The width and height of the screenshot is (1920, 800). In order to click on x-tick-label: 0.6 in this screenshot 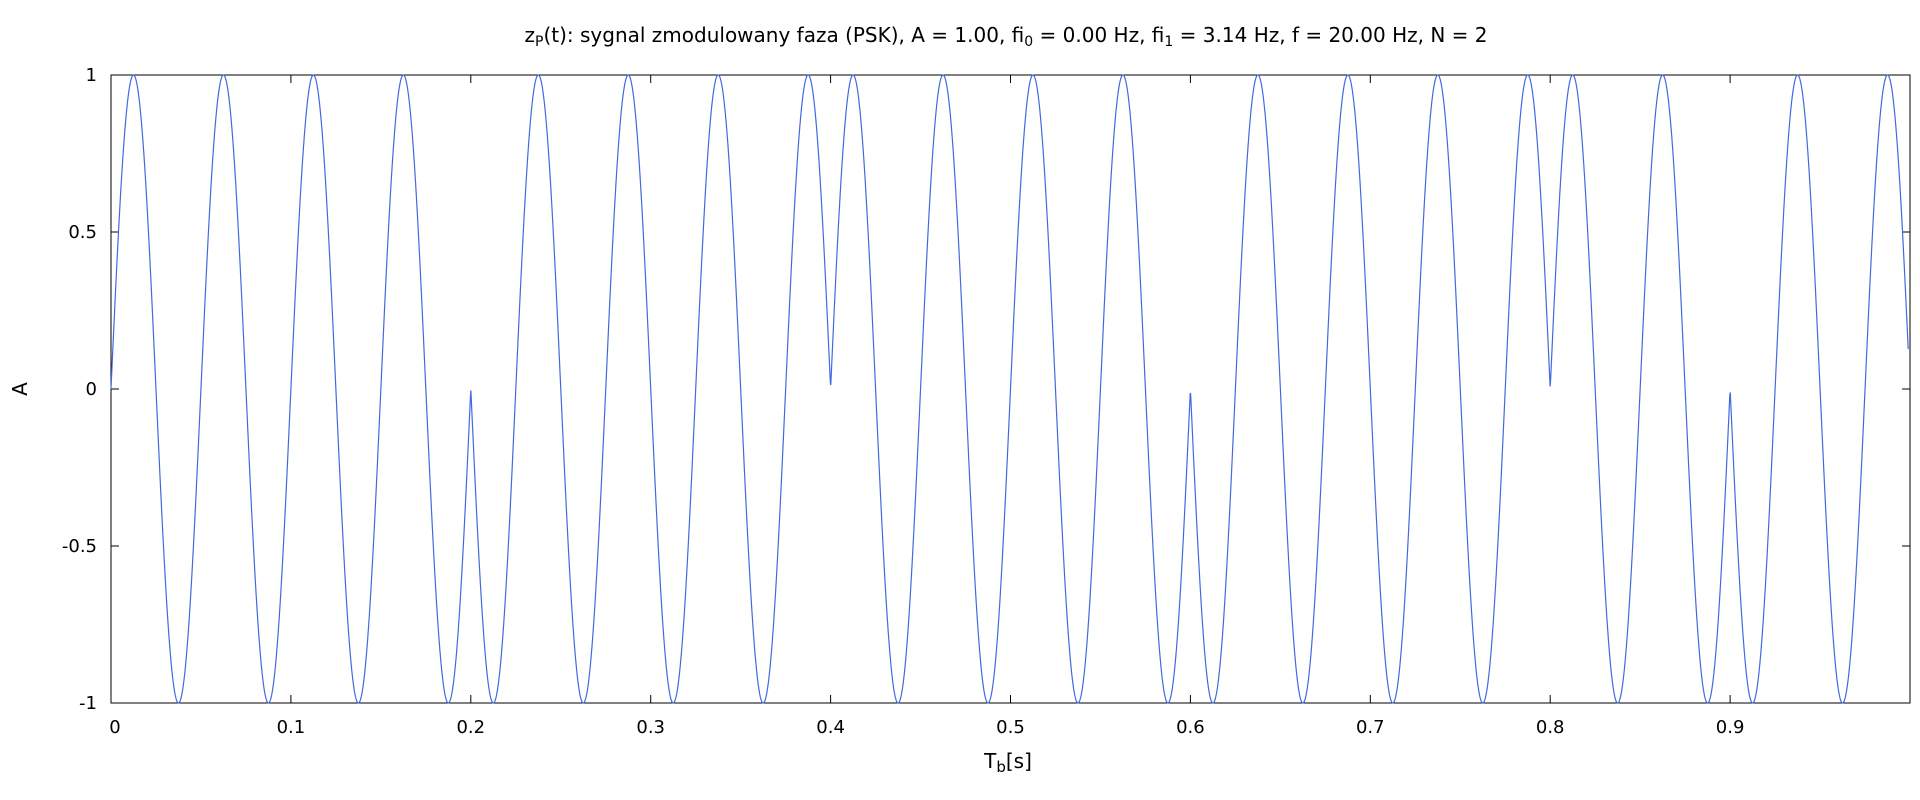, I will do `click(1190, 727)`.